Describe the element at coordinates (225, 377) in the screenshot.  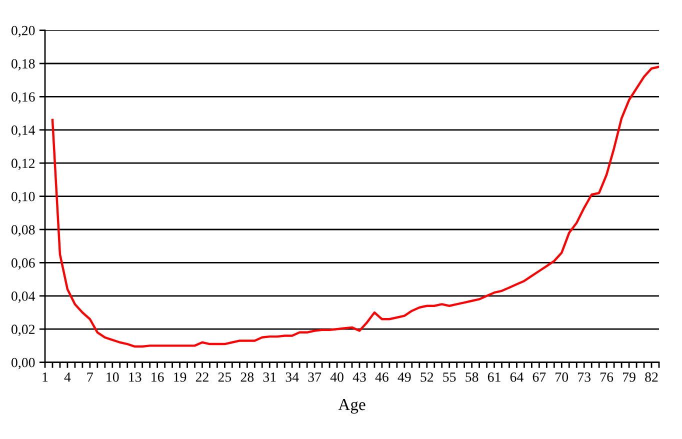
I see `x-tick-label: 25` at that location.